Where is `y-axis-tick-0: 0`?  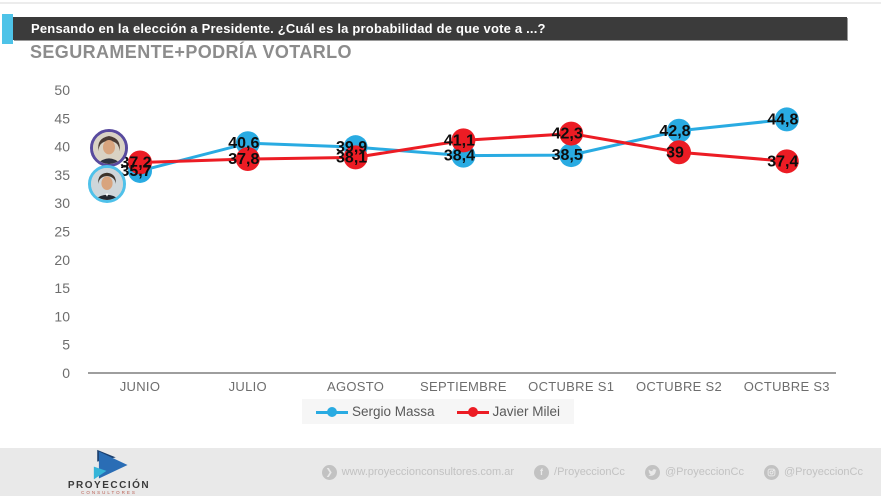
y-axis-tick-0: 0 is located at coordinates (66, 373).